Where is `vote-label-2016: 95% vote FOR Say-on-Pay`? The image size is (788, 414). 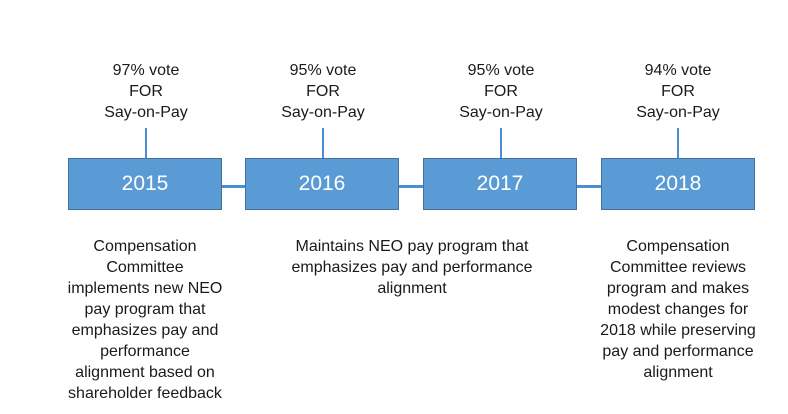
vote-label-2016: 95% vote FOR Say-on-Pay is located at coordinates (323, 91).